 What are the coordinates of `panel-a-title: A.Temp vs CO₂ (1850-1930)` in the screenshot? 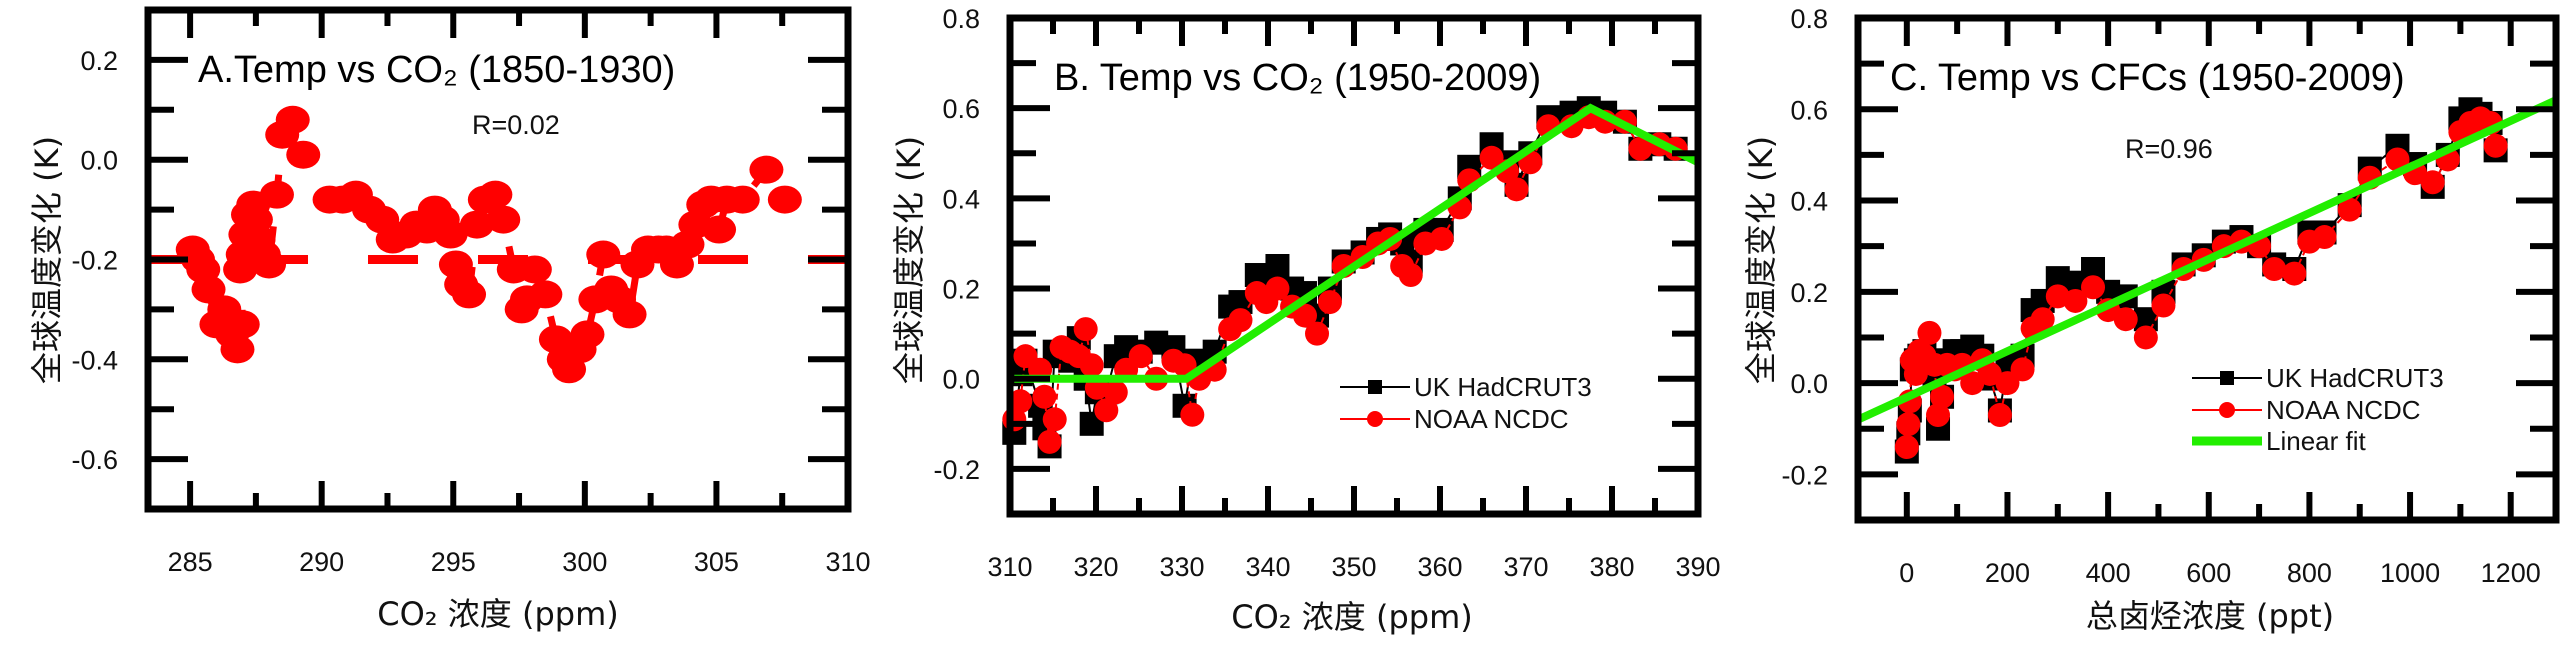 It's located at (436, 70).